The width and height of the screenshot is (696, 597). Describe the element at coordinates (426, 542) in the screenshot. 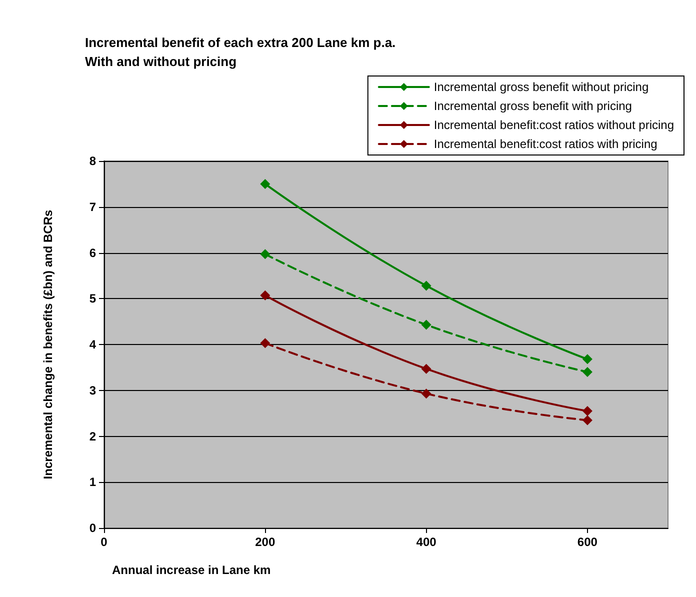

I see `x-tick-label: 400` at that location.